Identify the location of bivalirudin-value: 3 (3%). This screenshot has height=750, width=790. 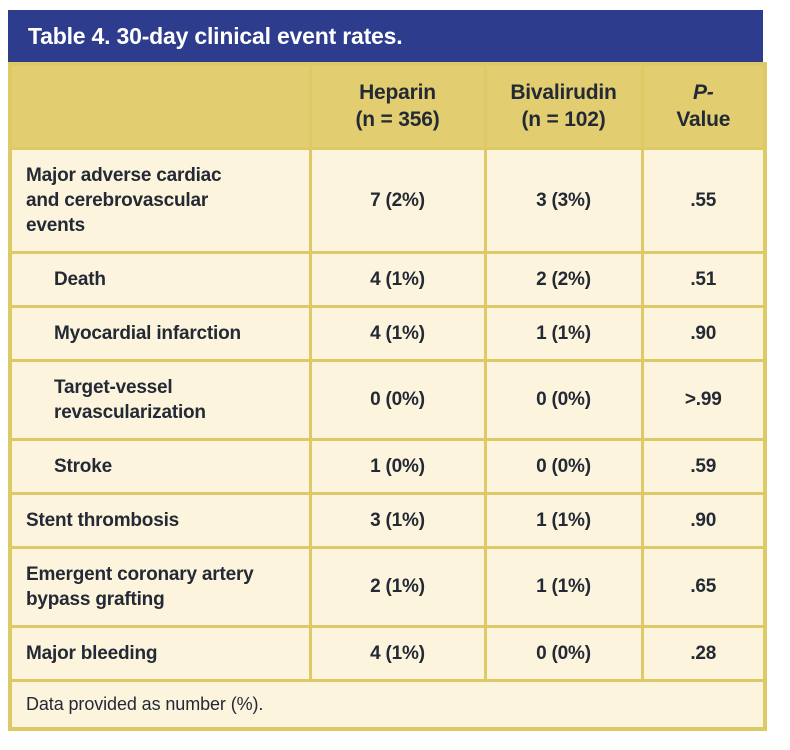
(563, 200).